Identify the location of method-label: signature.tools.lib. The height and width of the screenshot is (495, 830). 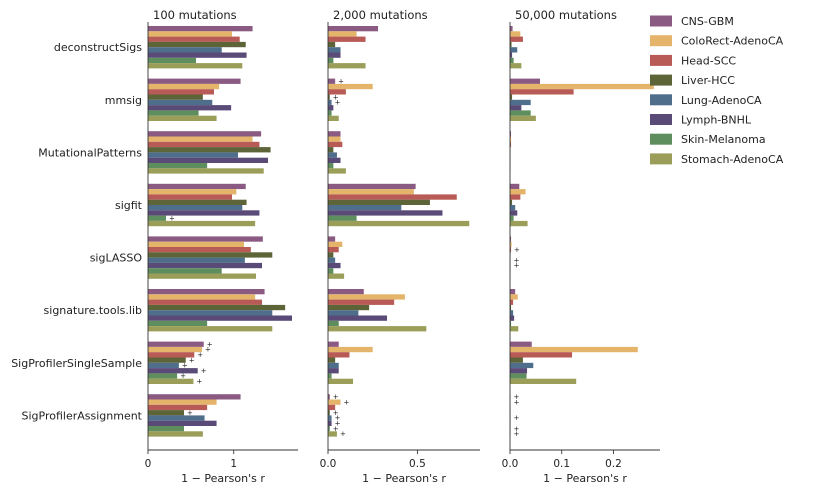
(93, 310).